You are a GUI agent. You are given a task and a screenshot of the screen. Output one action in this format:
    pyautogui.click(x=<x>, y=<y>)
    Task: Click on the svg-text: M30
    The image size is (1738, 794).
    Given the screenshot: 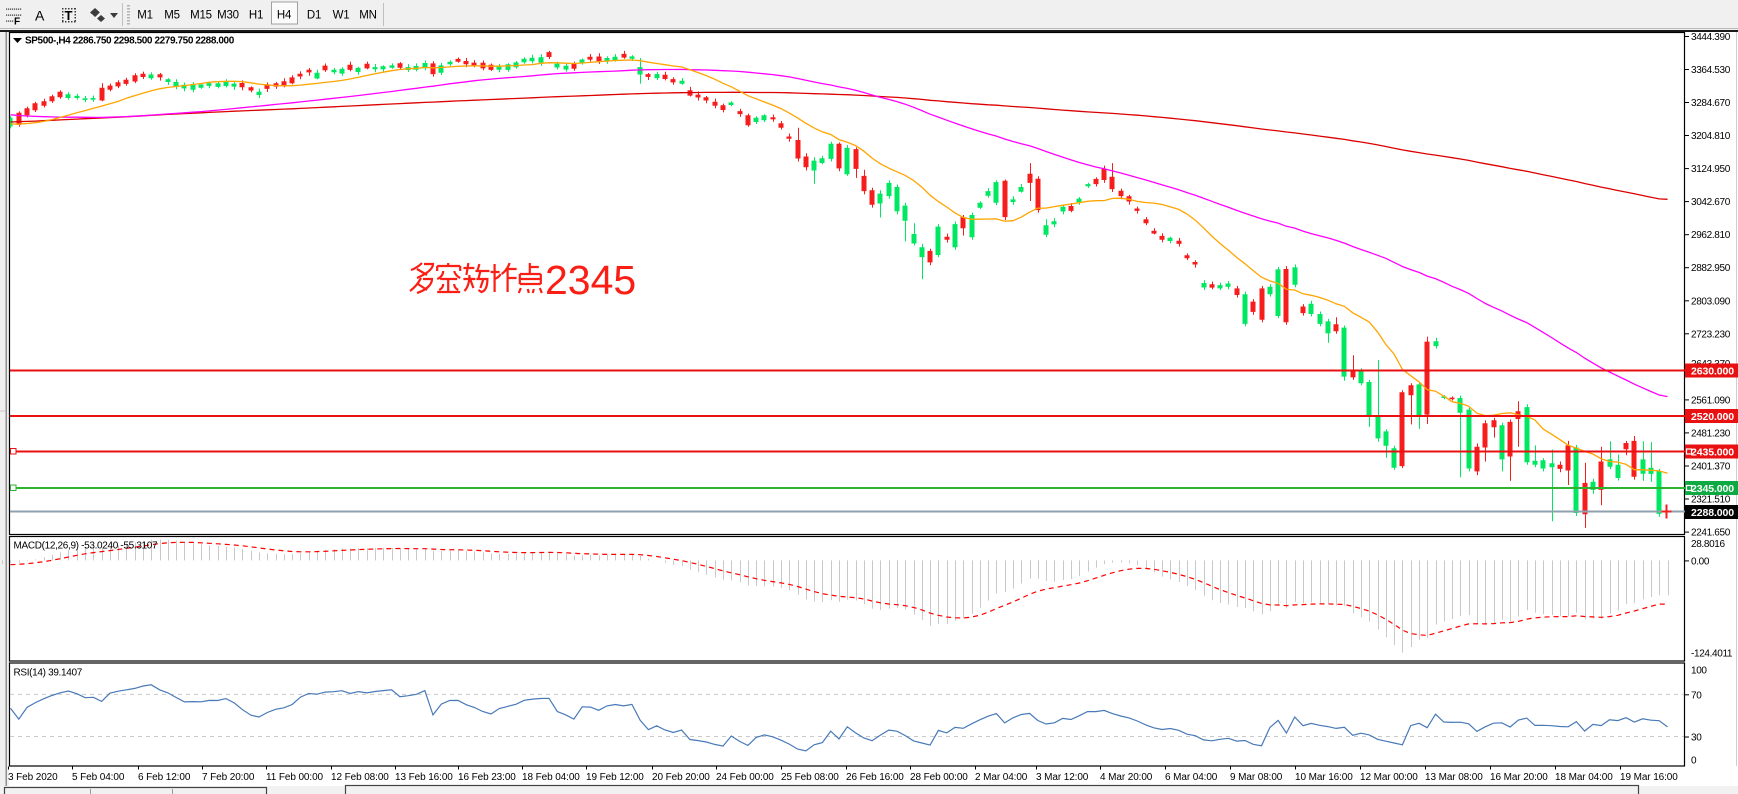 What is the action you would take?
    pyautogui.click(x=228, y=16)
    